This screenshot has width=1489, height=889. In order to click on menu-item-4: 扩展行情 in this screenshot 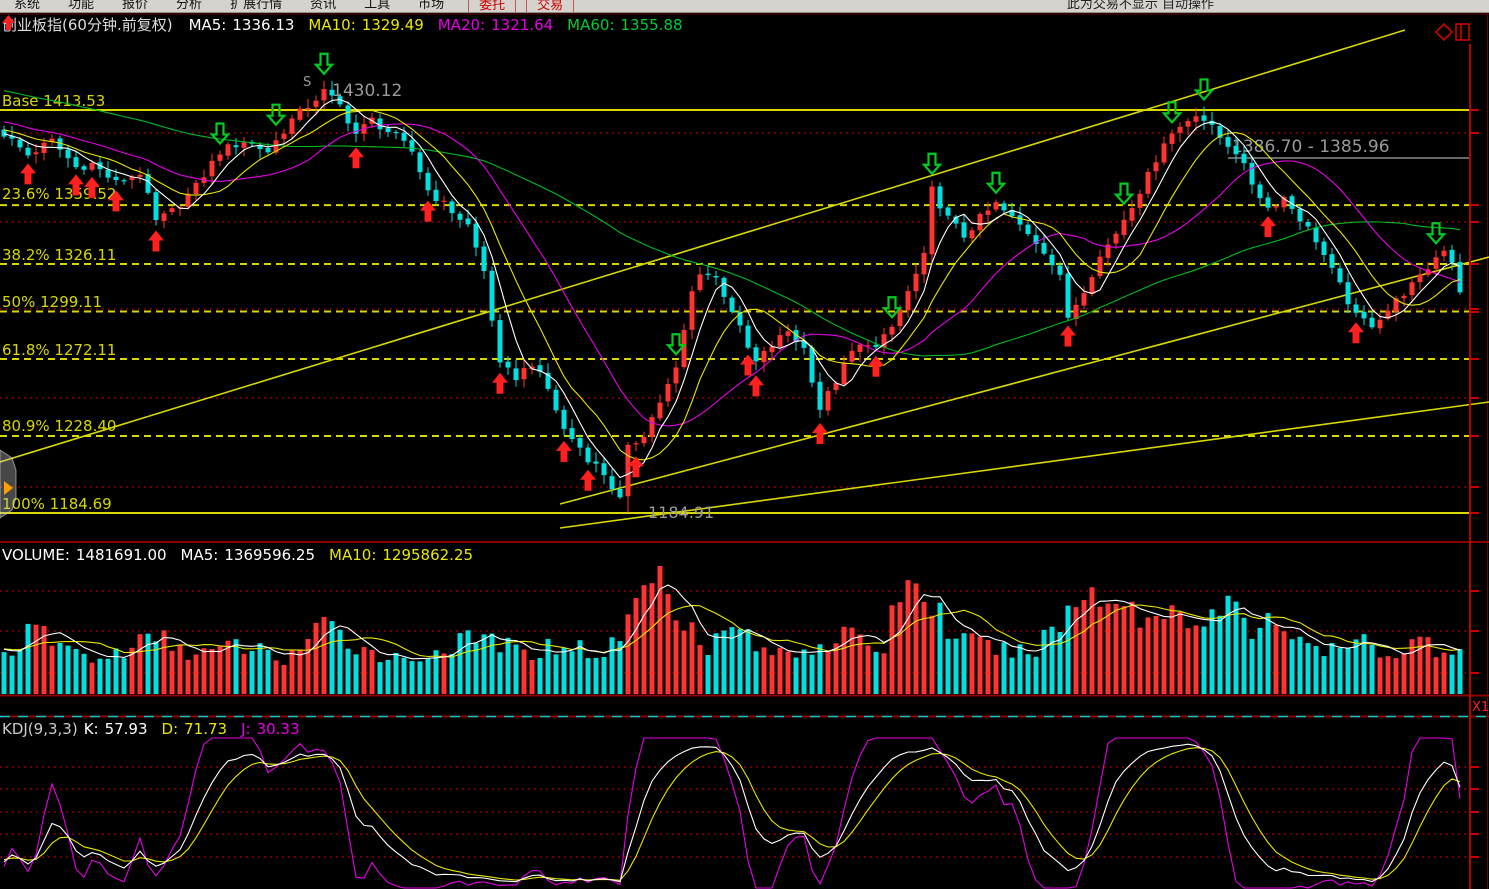, I will do `click(256, 6)`.